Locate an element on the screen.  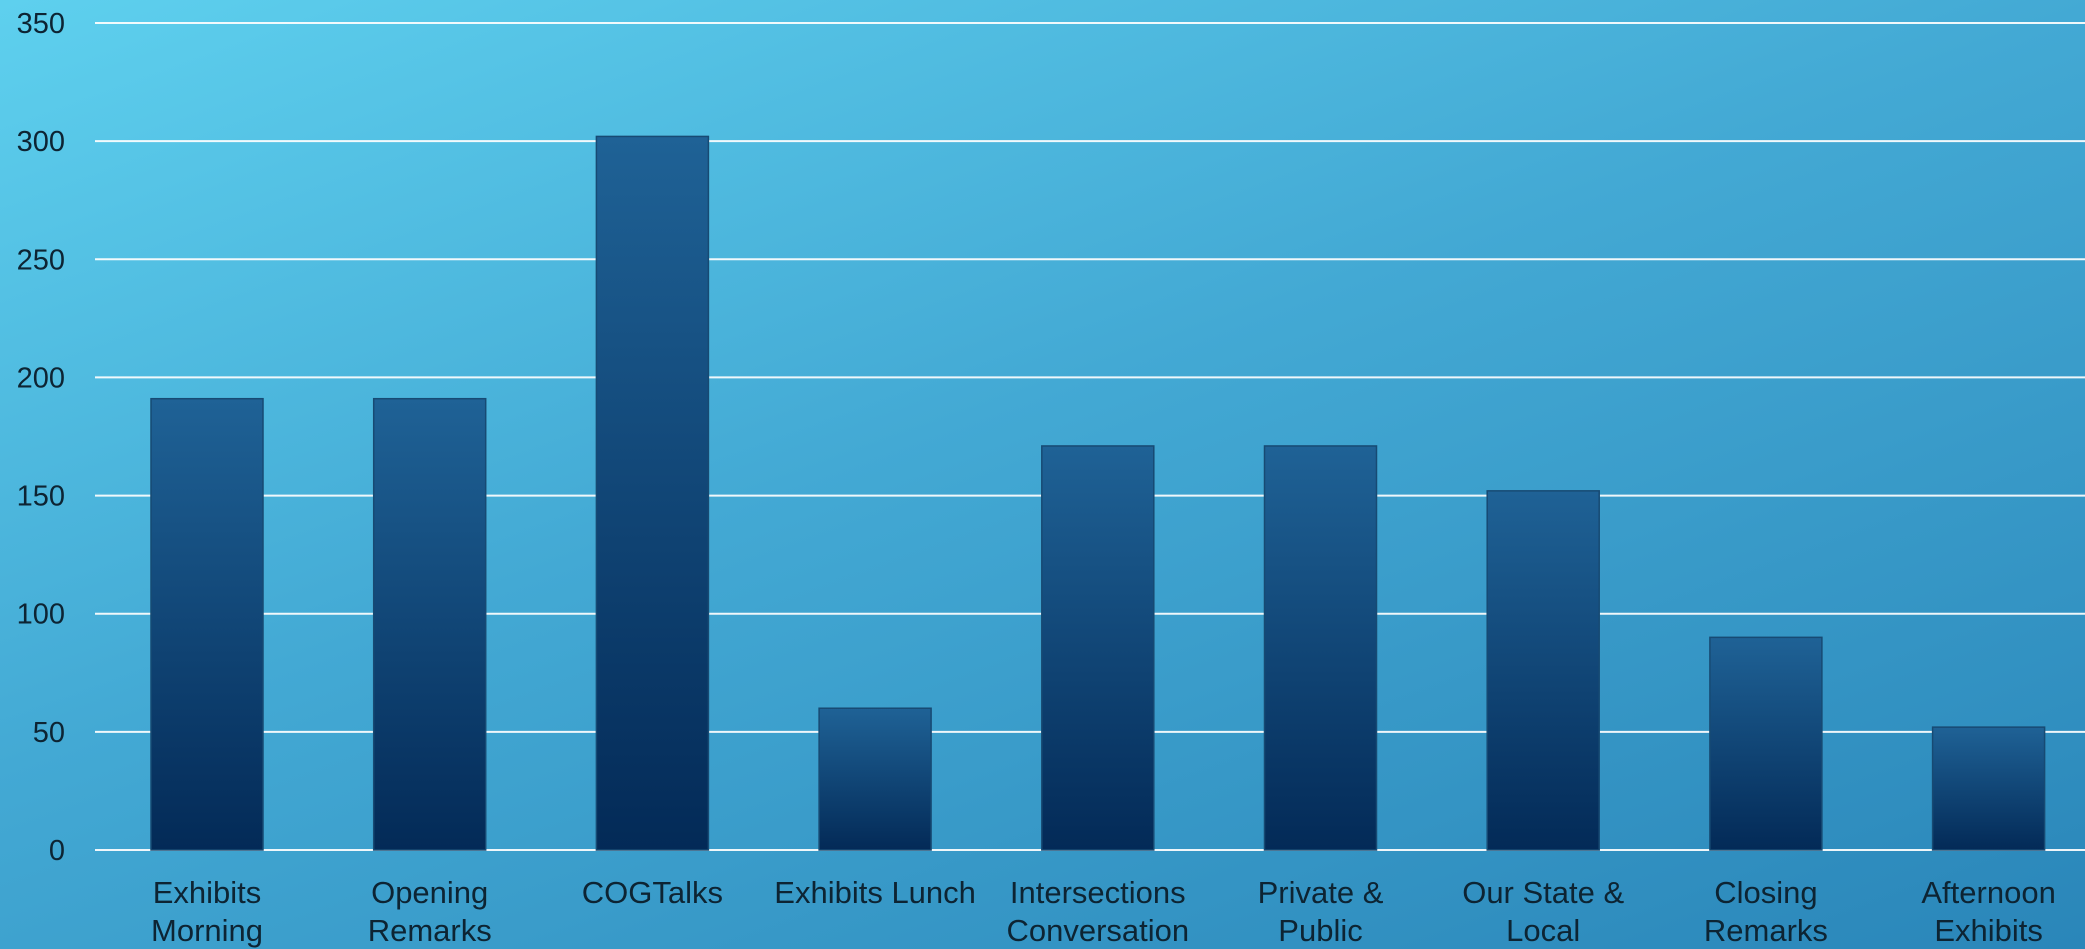
x-category-label: Private & Public is located at coordinates (1321, 911).